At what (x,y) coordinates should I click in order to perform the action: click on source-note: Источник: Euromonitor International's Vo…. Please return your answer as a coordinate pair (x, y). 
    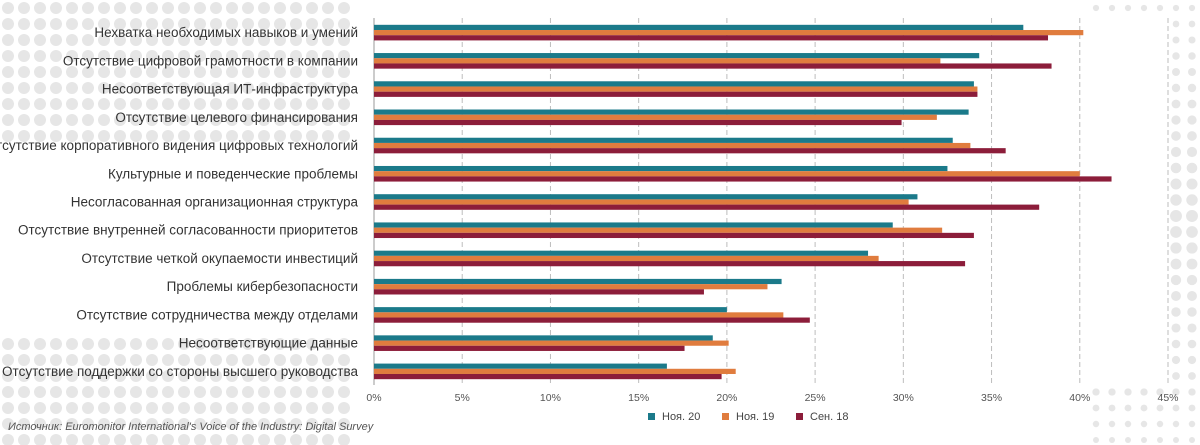
    Looking at the image, I should click on (191, 427).